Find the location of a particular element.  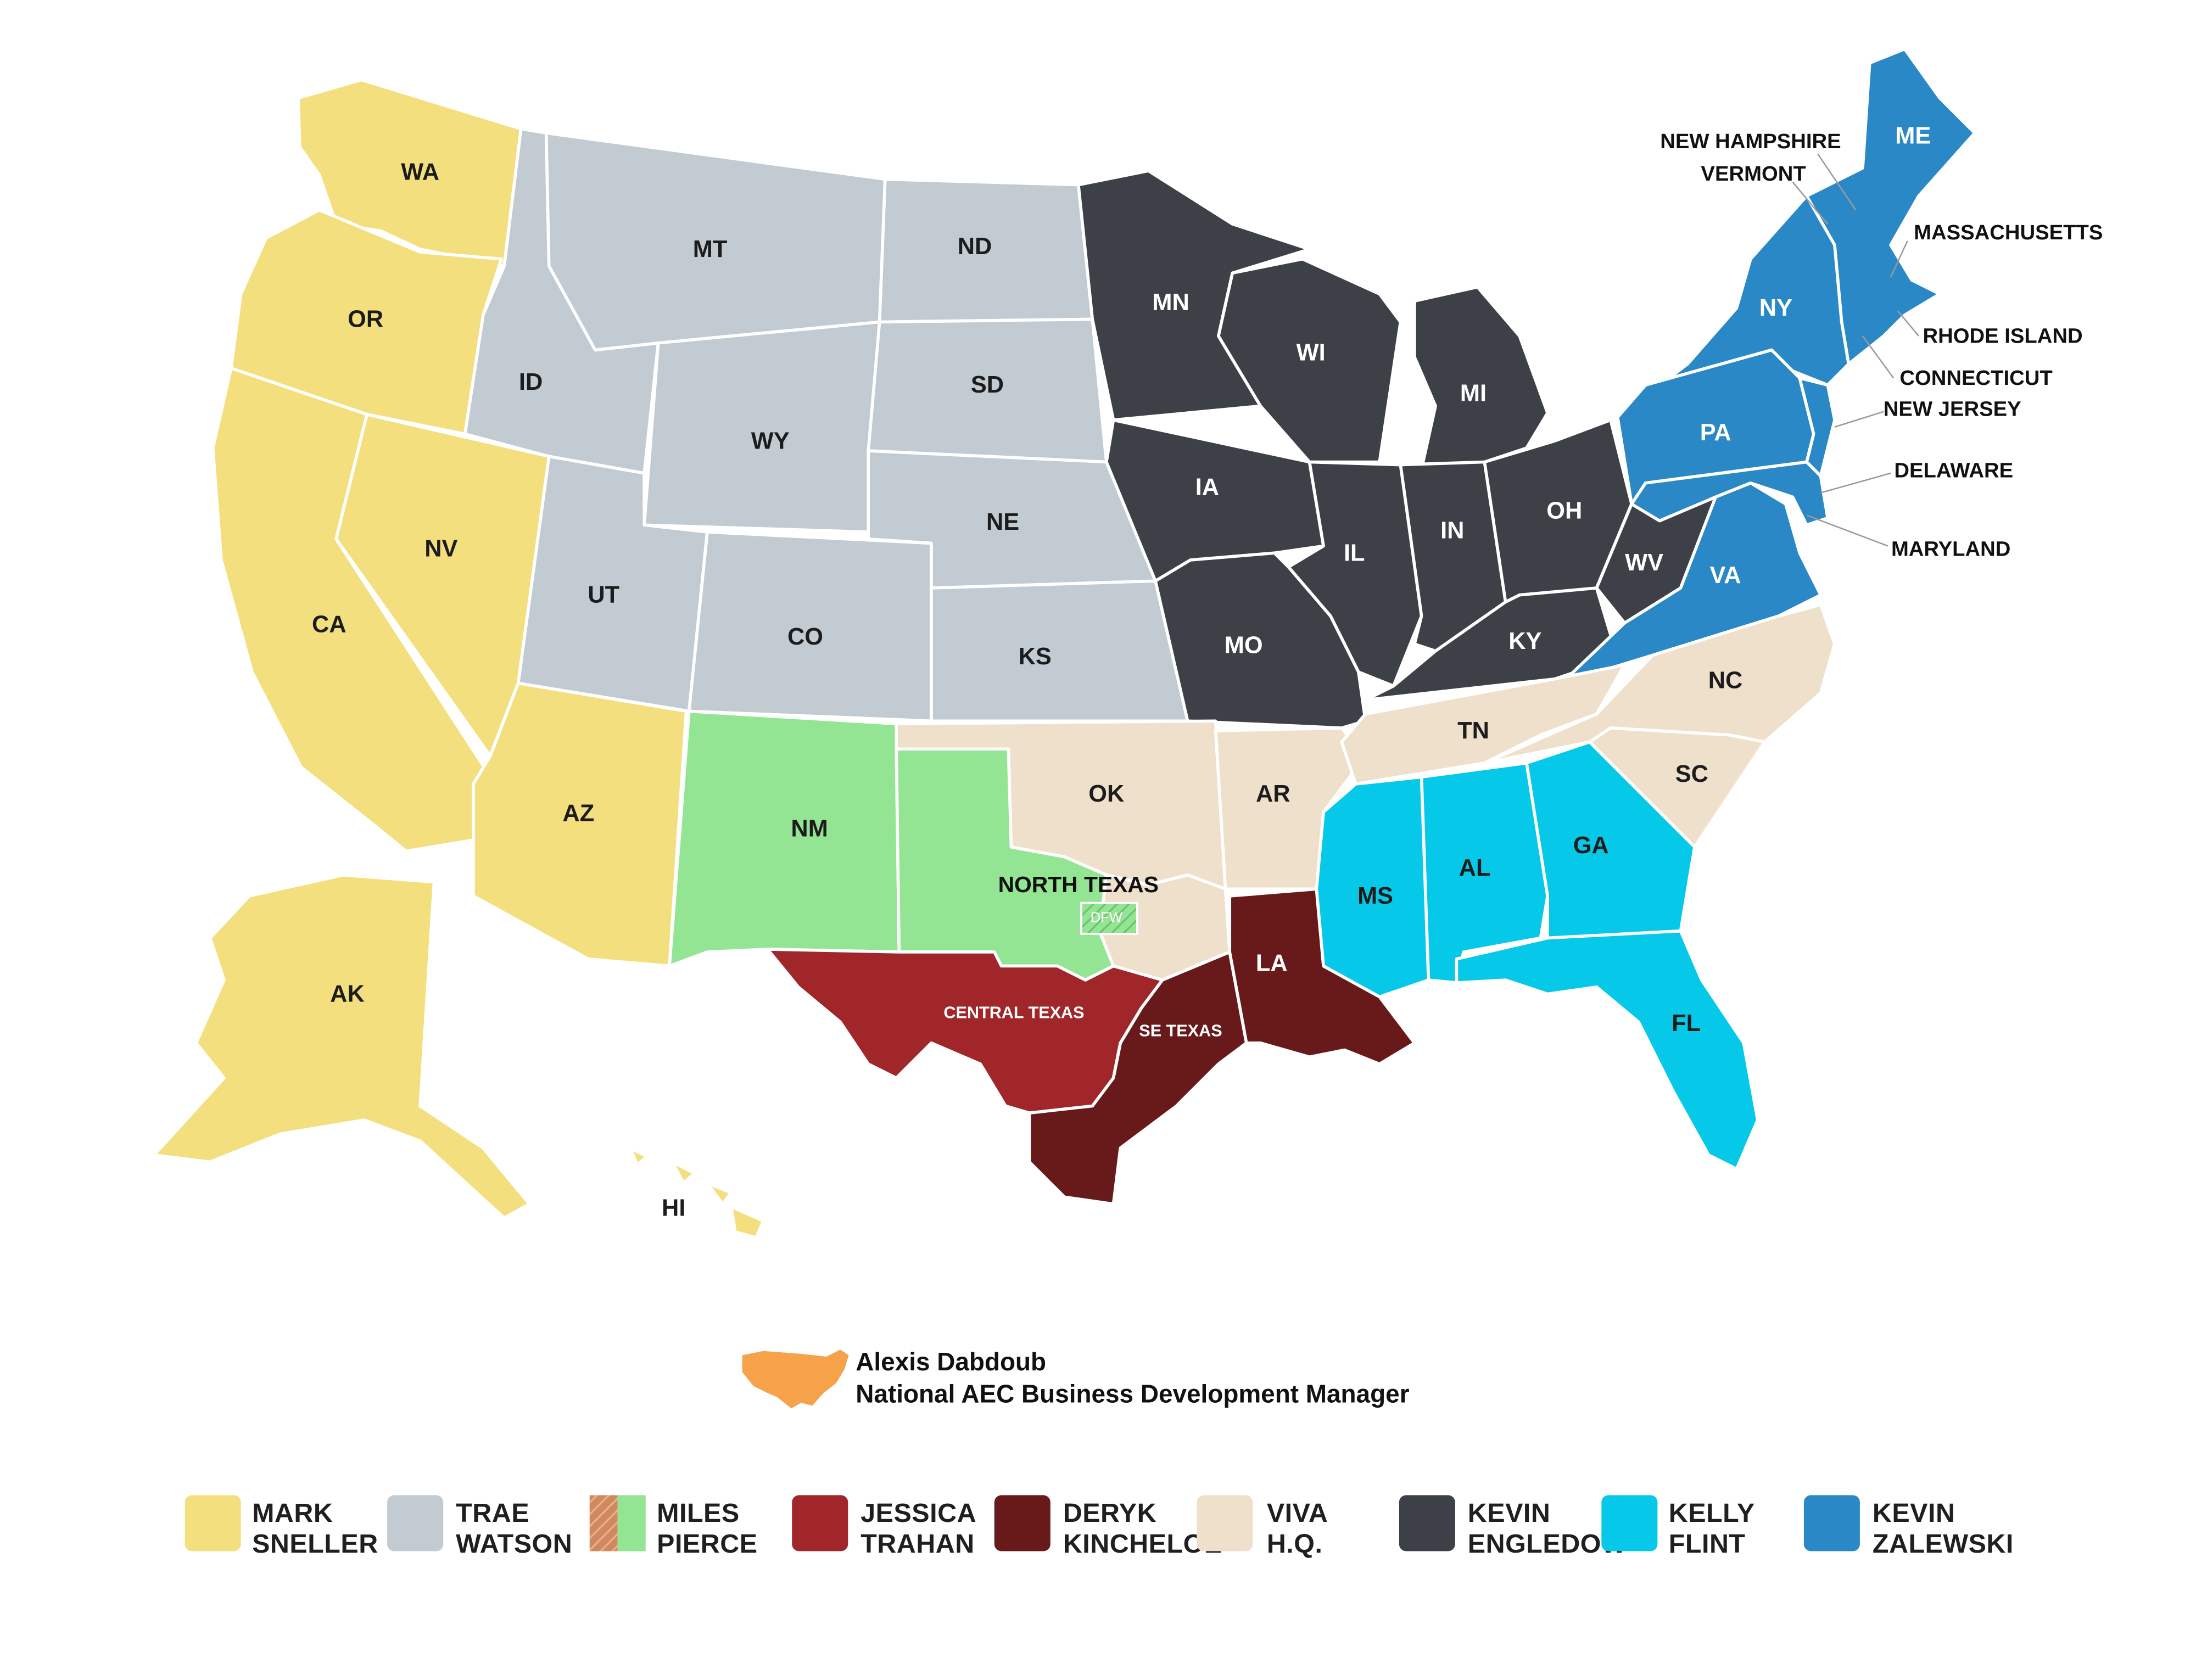

territory-deryk-kincheloe is located at coordinates (1221, 1046).